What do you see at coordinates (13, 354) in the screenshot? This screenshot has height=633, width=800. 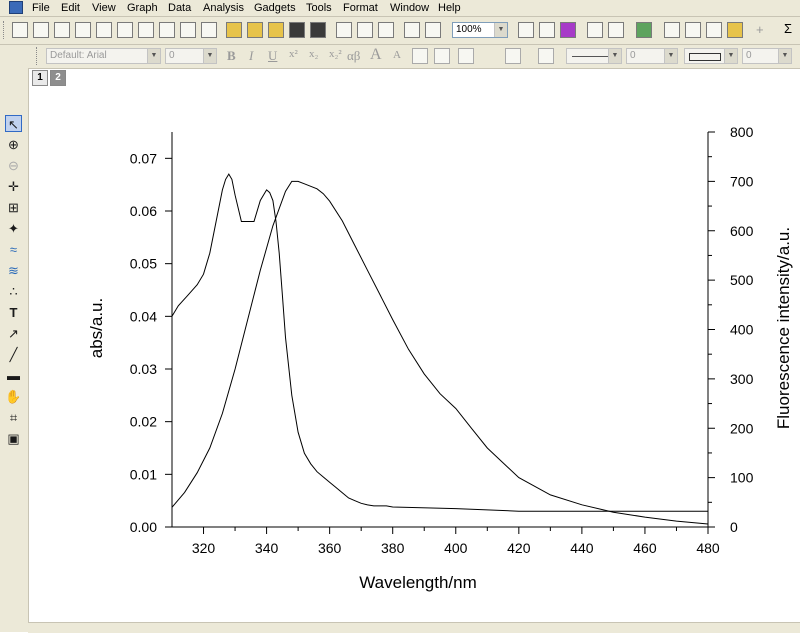 I see `line-icon: ╱` at bounding box center [13, 354].